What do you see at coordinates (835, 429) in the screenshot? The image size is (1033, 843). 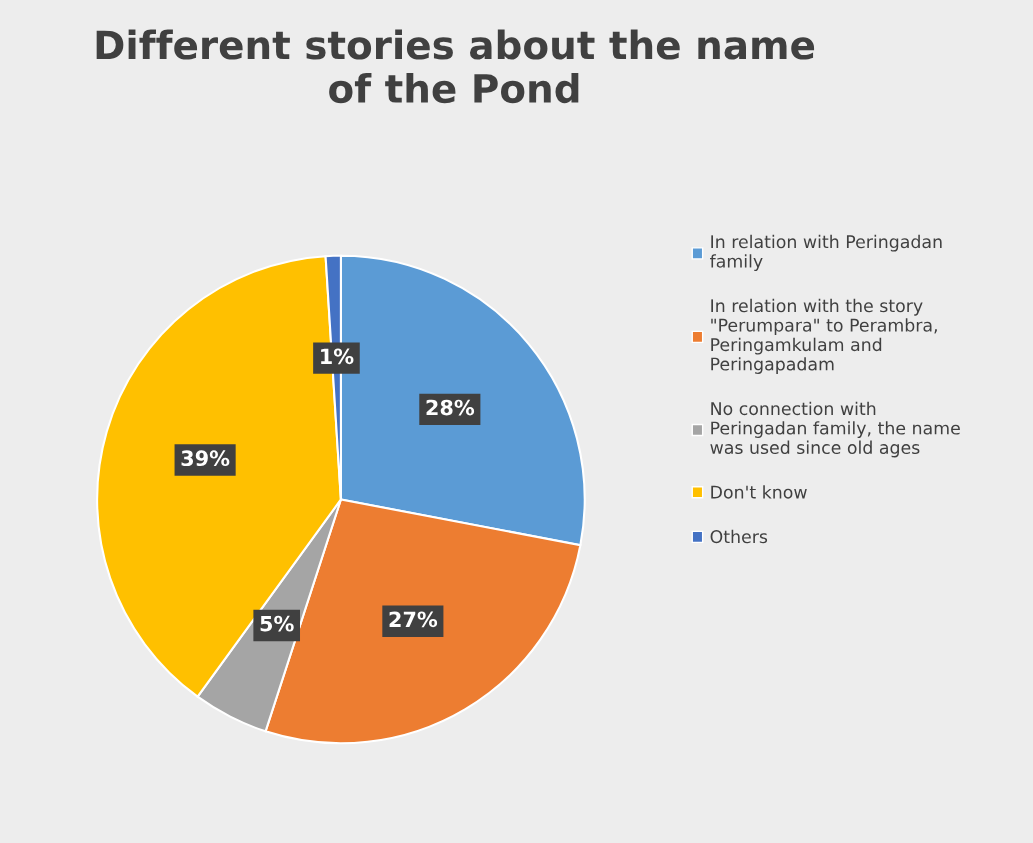 I see `legend-label: No connection with Peringadan family, the name was used since old ages` at bounding box center [835, 429].